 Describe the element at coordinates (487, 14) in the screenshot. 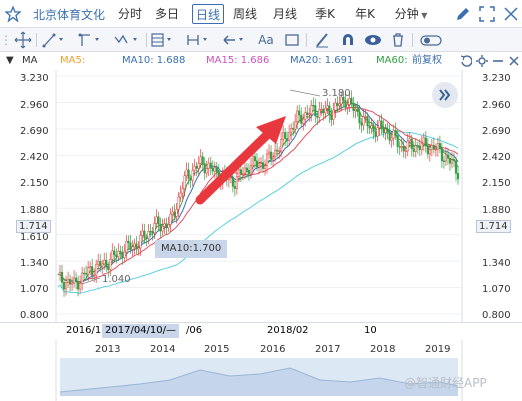

I see `fullscreen-icon` at that location.